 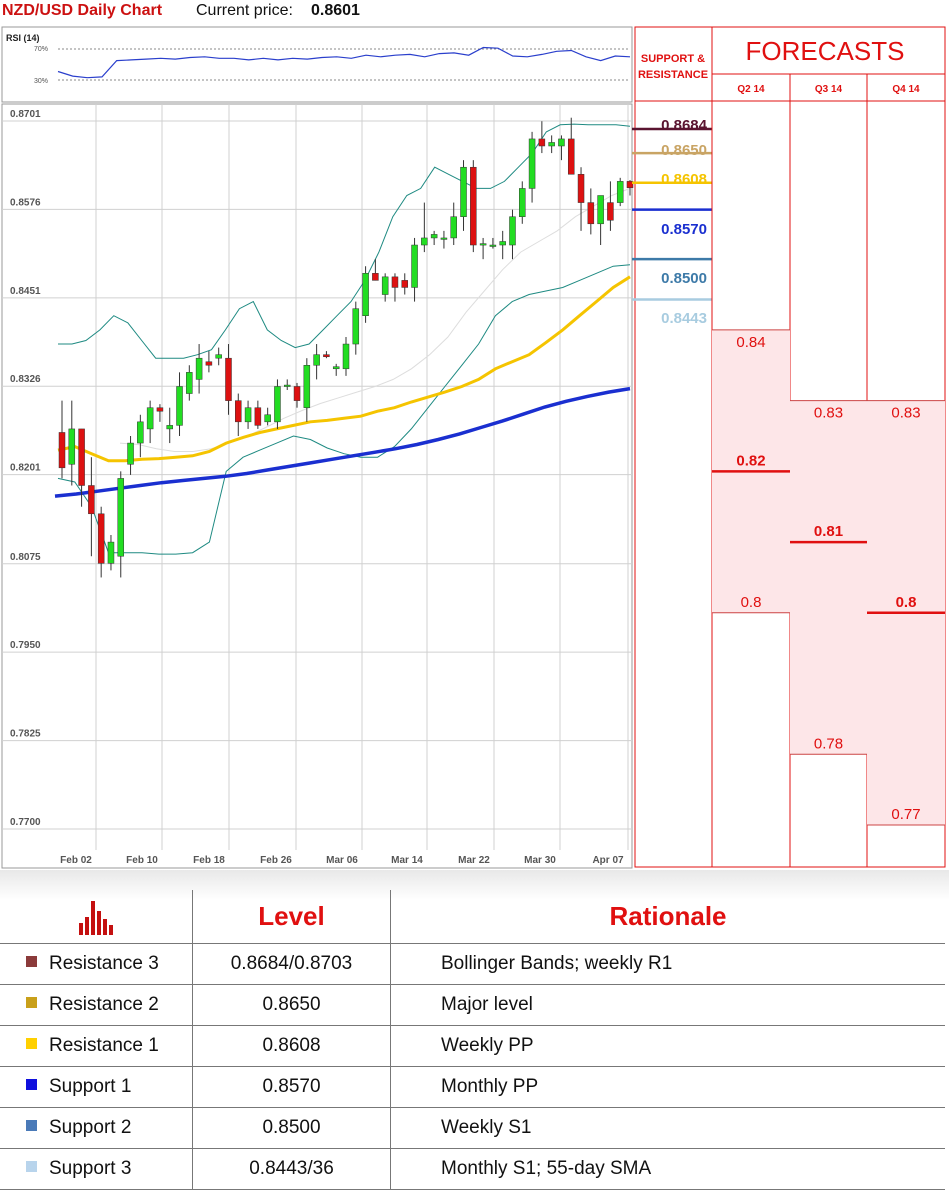 I want to click on x-tick-label: Mar 06, so click(x=342, y=860).